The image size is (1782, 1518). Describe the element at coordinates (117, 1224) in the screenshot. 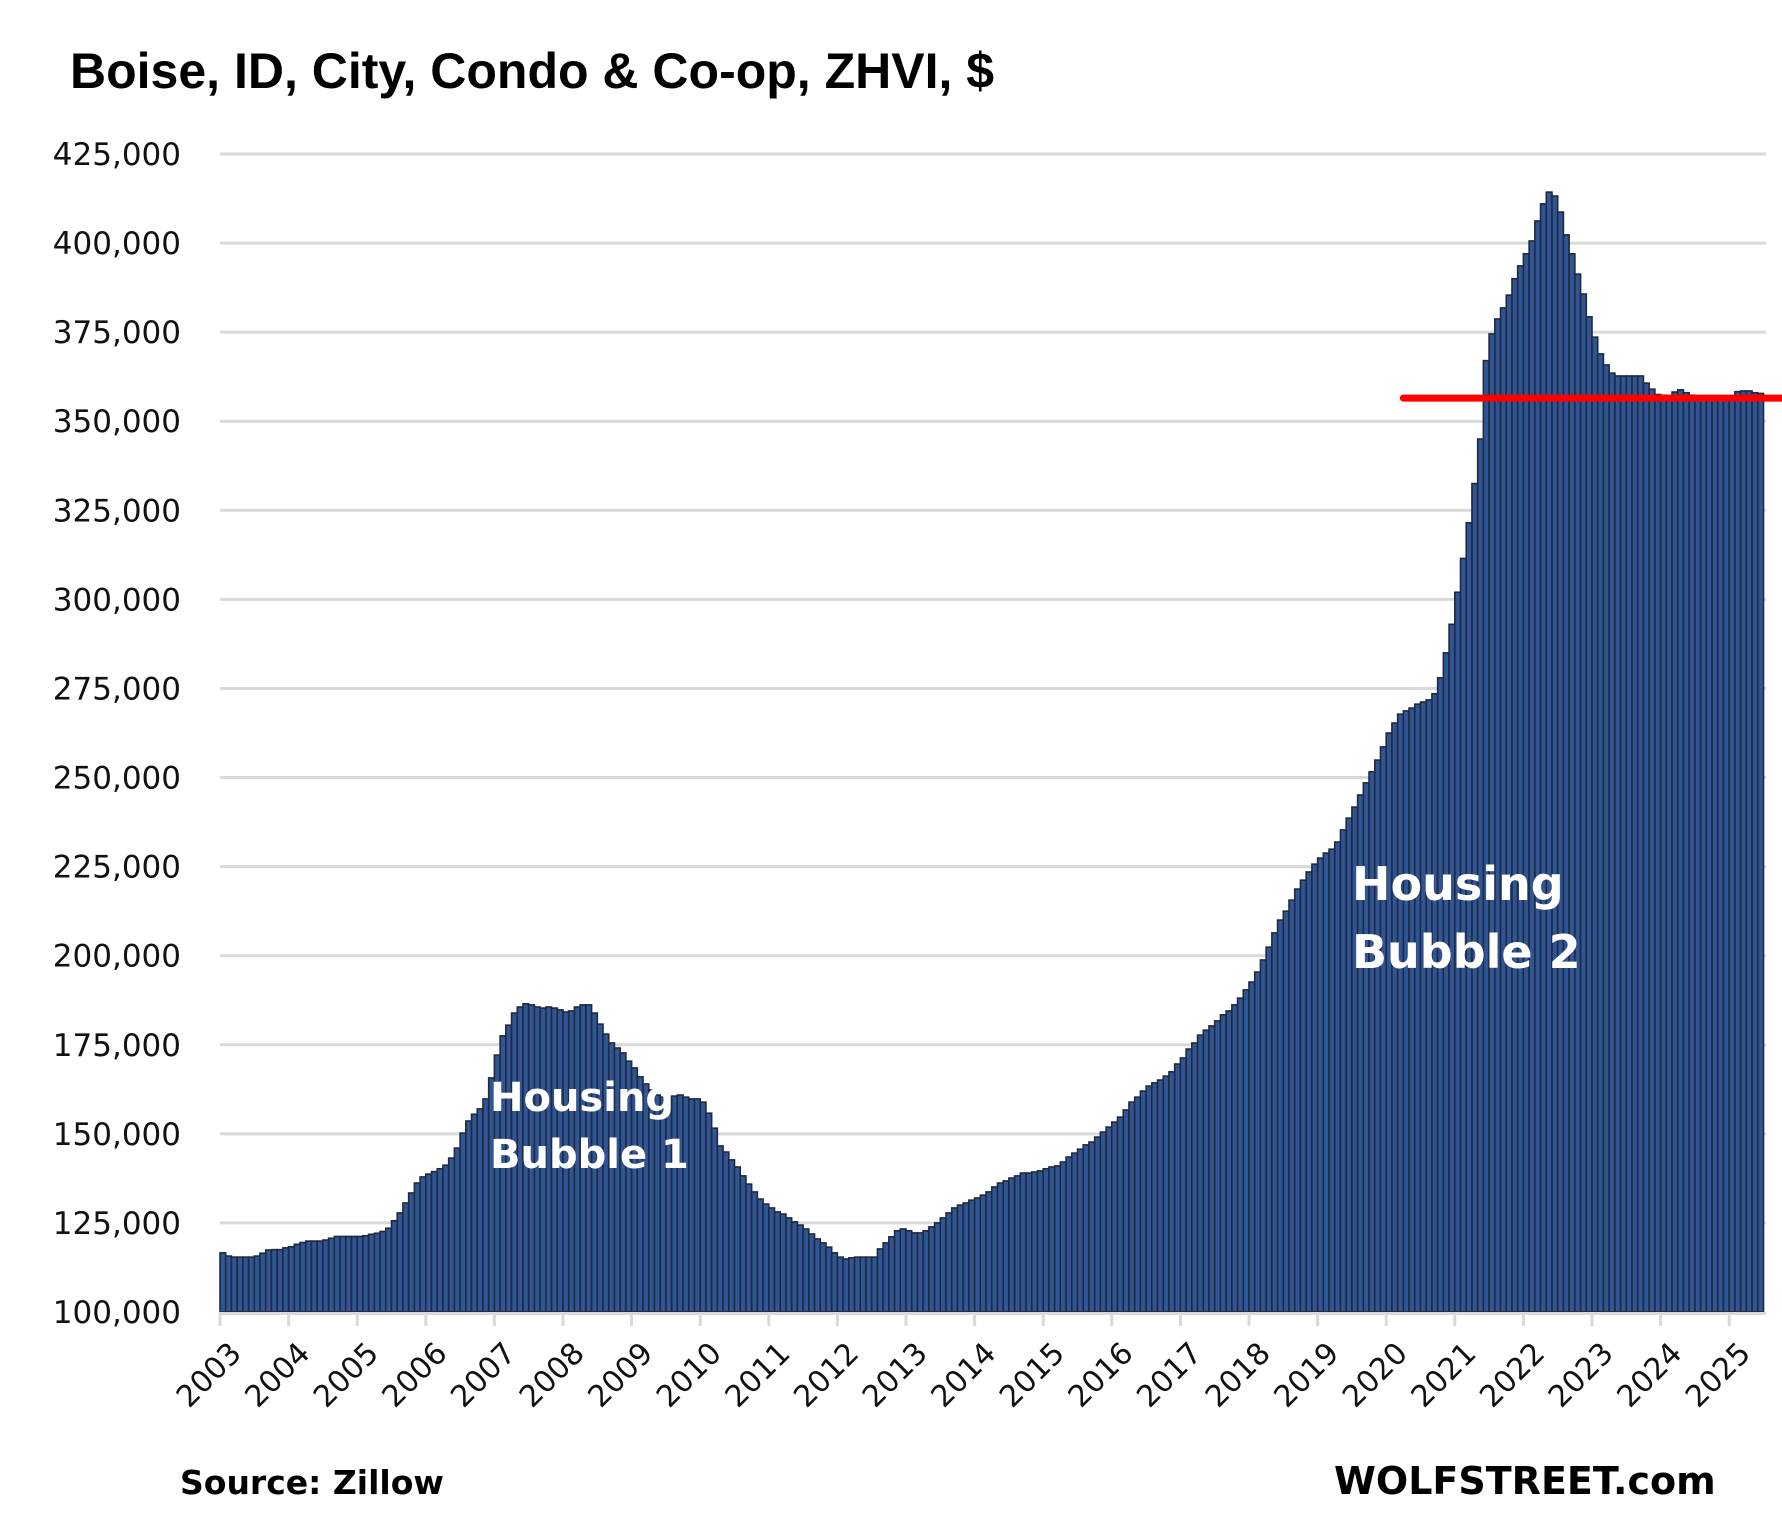

I see `y-tick-label: 125,000` at that location.